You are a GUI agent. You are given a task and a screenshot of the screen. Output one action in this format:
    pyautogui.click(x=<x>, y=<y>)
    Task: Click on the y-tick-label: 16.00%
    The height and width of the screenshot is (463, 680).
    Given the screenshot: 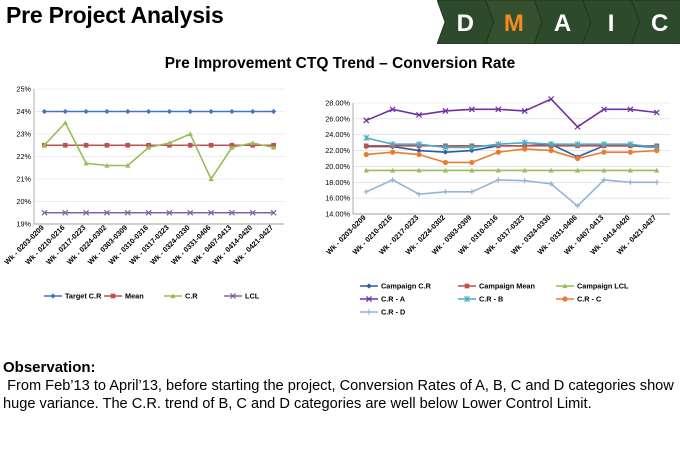 What is the action you would take?
    pyautogui.click(x=337, y=198)
    